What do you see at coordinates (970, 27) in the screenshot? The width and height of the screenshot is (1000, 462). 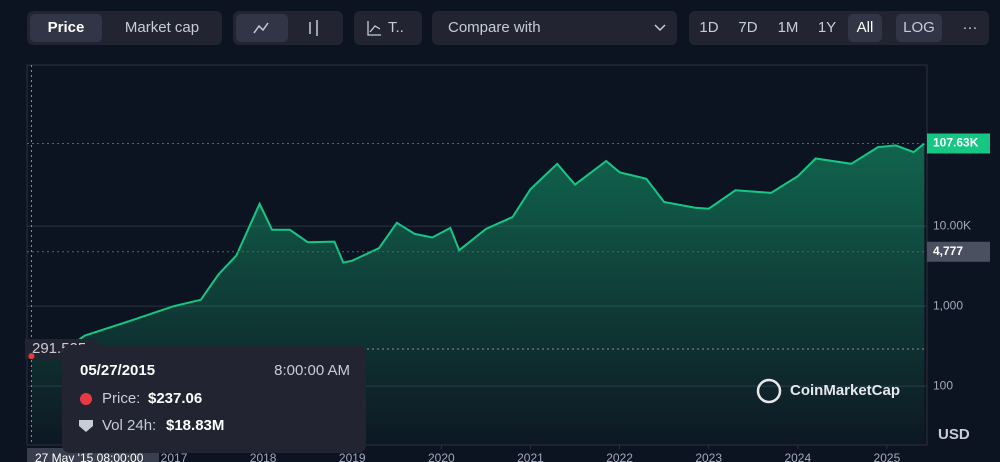 I see `more: ···` at bounding box center [970, 27].